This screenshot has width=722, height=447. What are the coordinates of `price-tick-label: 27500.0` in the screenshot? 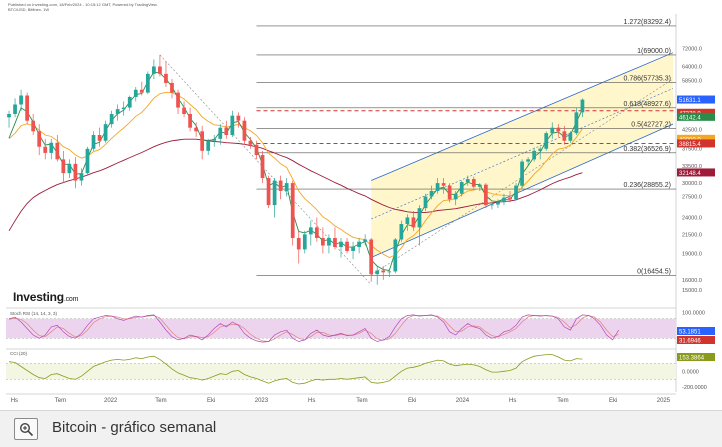 It's located at (692, 197).